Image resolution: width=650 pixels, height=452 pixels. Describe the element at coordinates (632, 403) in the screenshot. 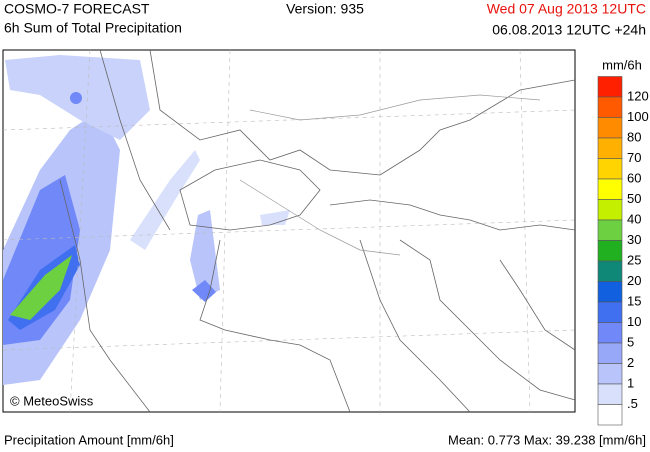

I see `legend-label: .5` at that location.